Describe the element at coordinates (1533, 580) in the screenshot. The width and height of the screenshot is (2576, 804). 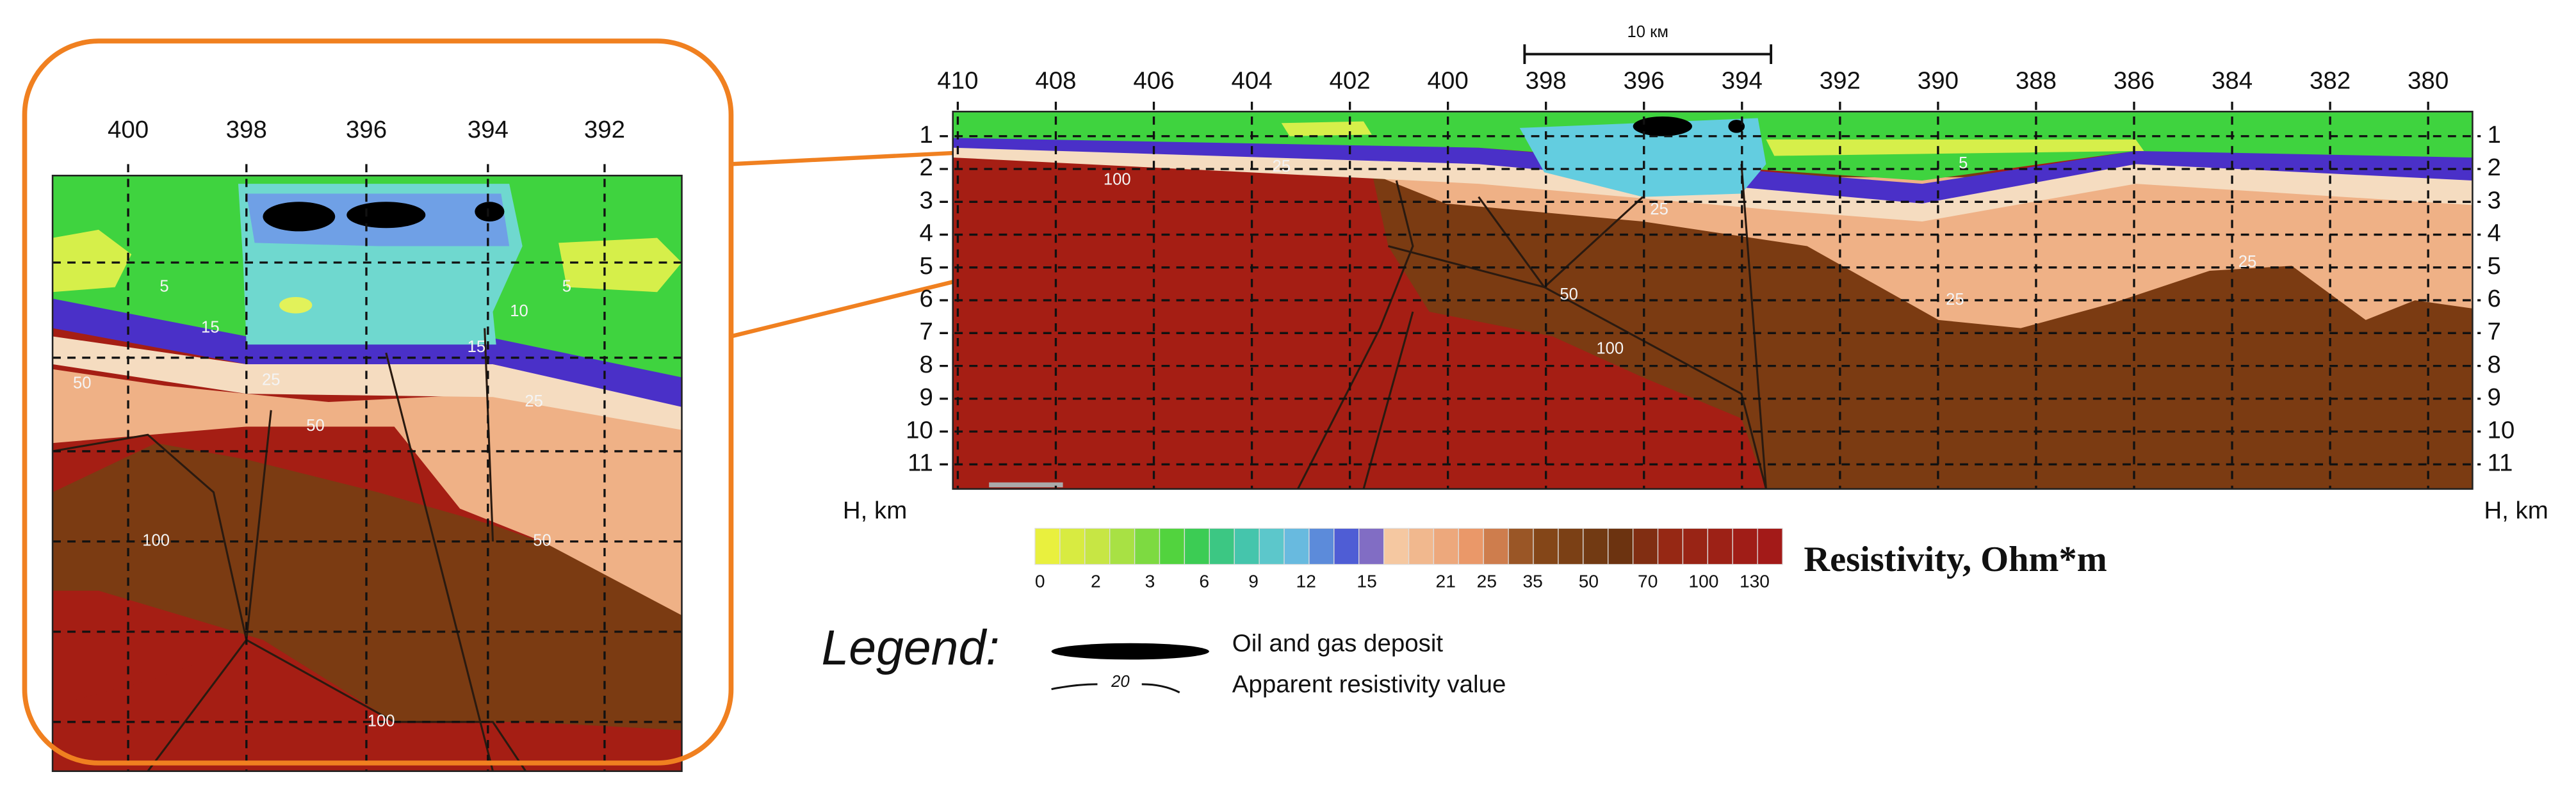
I see `colorbar-tick-label: 35` at that location.